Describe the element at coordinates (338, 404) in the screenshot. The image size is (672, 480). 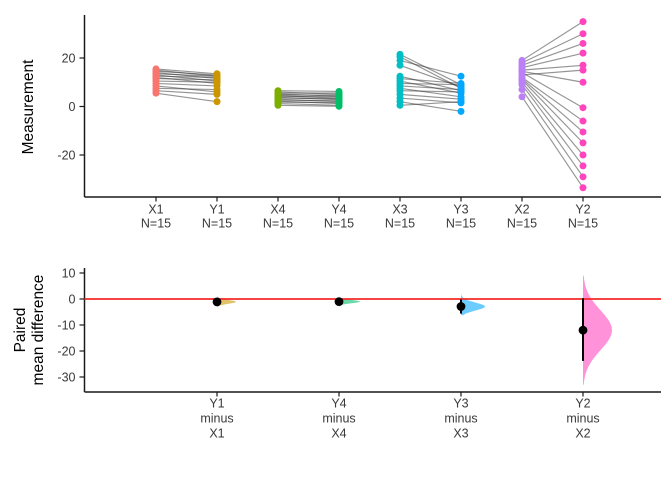
I see `diff-label: Y4` at that location.